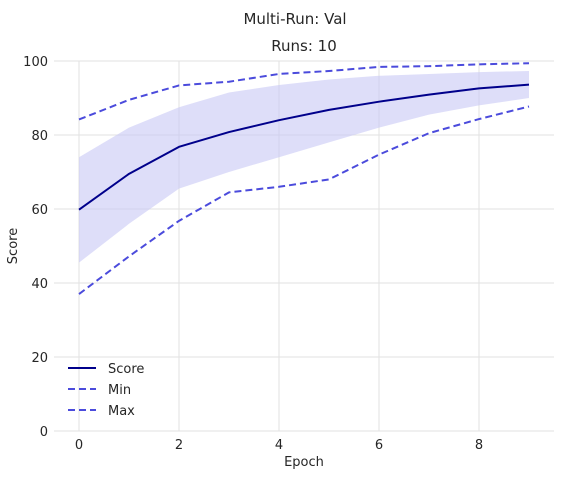  What do you see at coordinates (106, 390) in the screenshot?
I see `legend: Score Min Max` at bounding box center [106, 390].